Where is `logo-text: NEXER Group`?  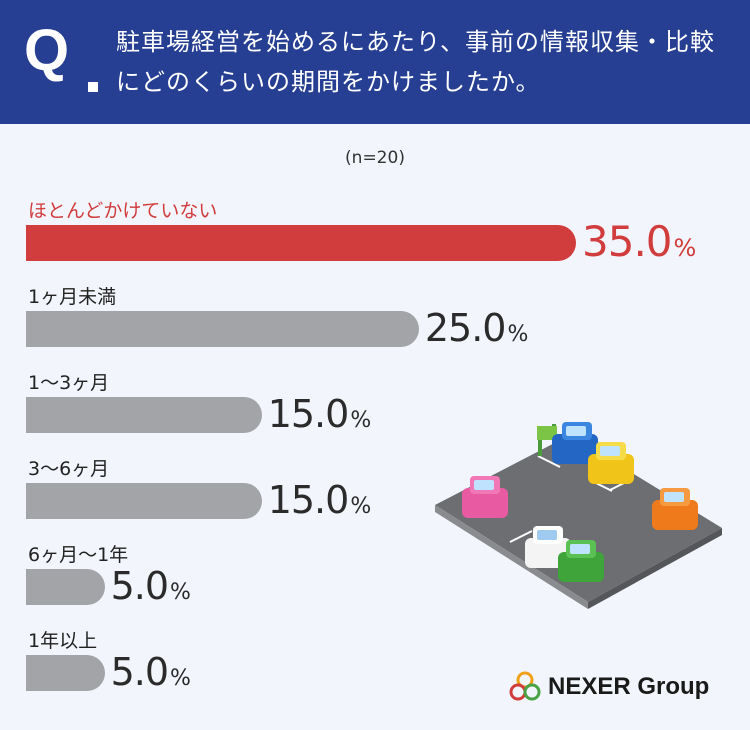 logo-text: NEXER Group is located at coordinates (629, 686).